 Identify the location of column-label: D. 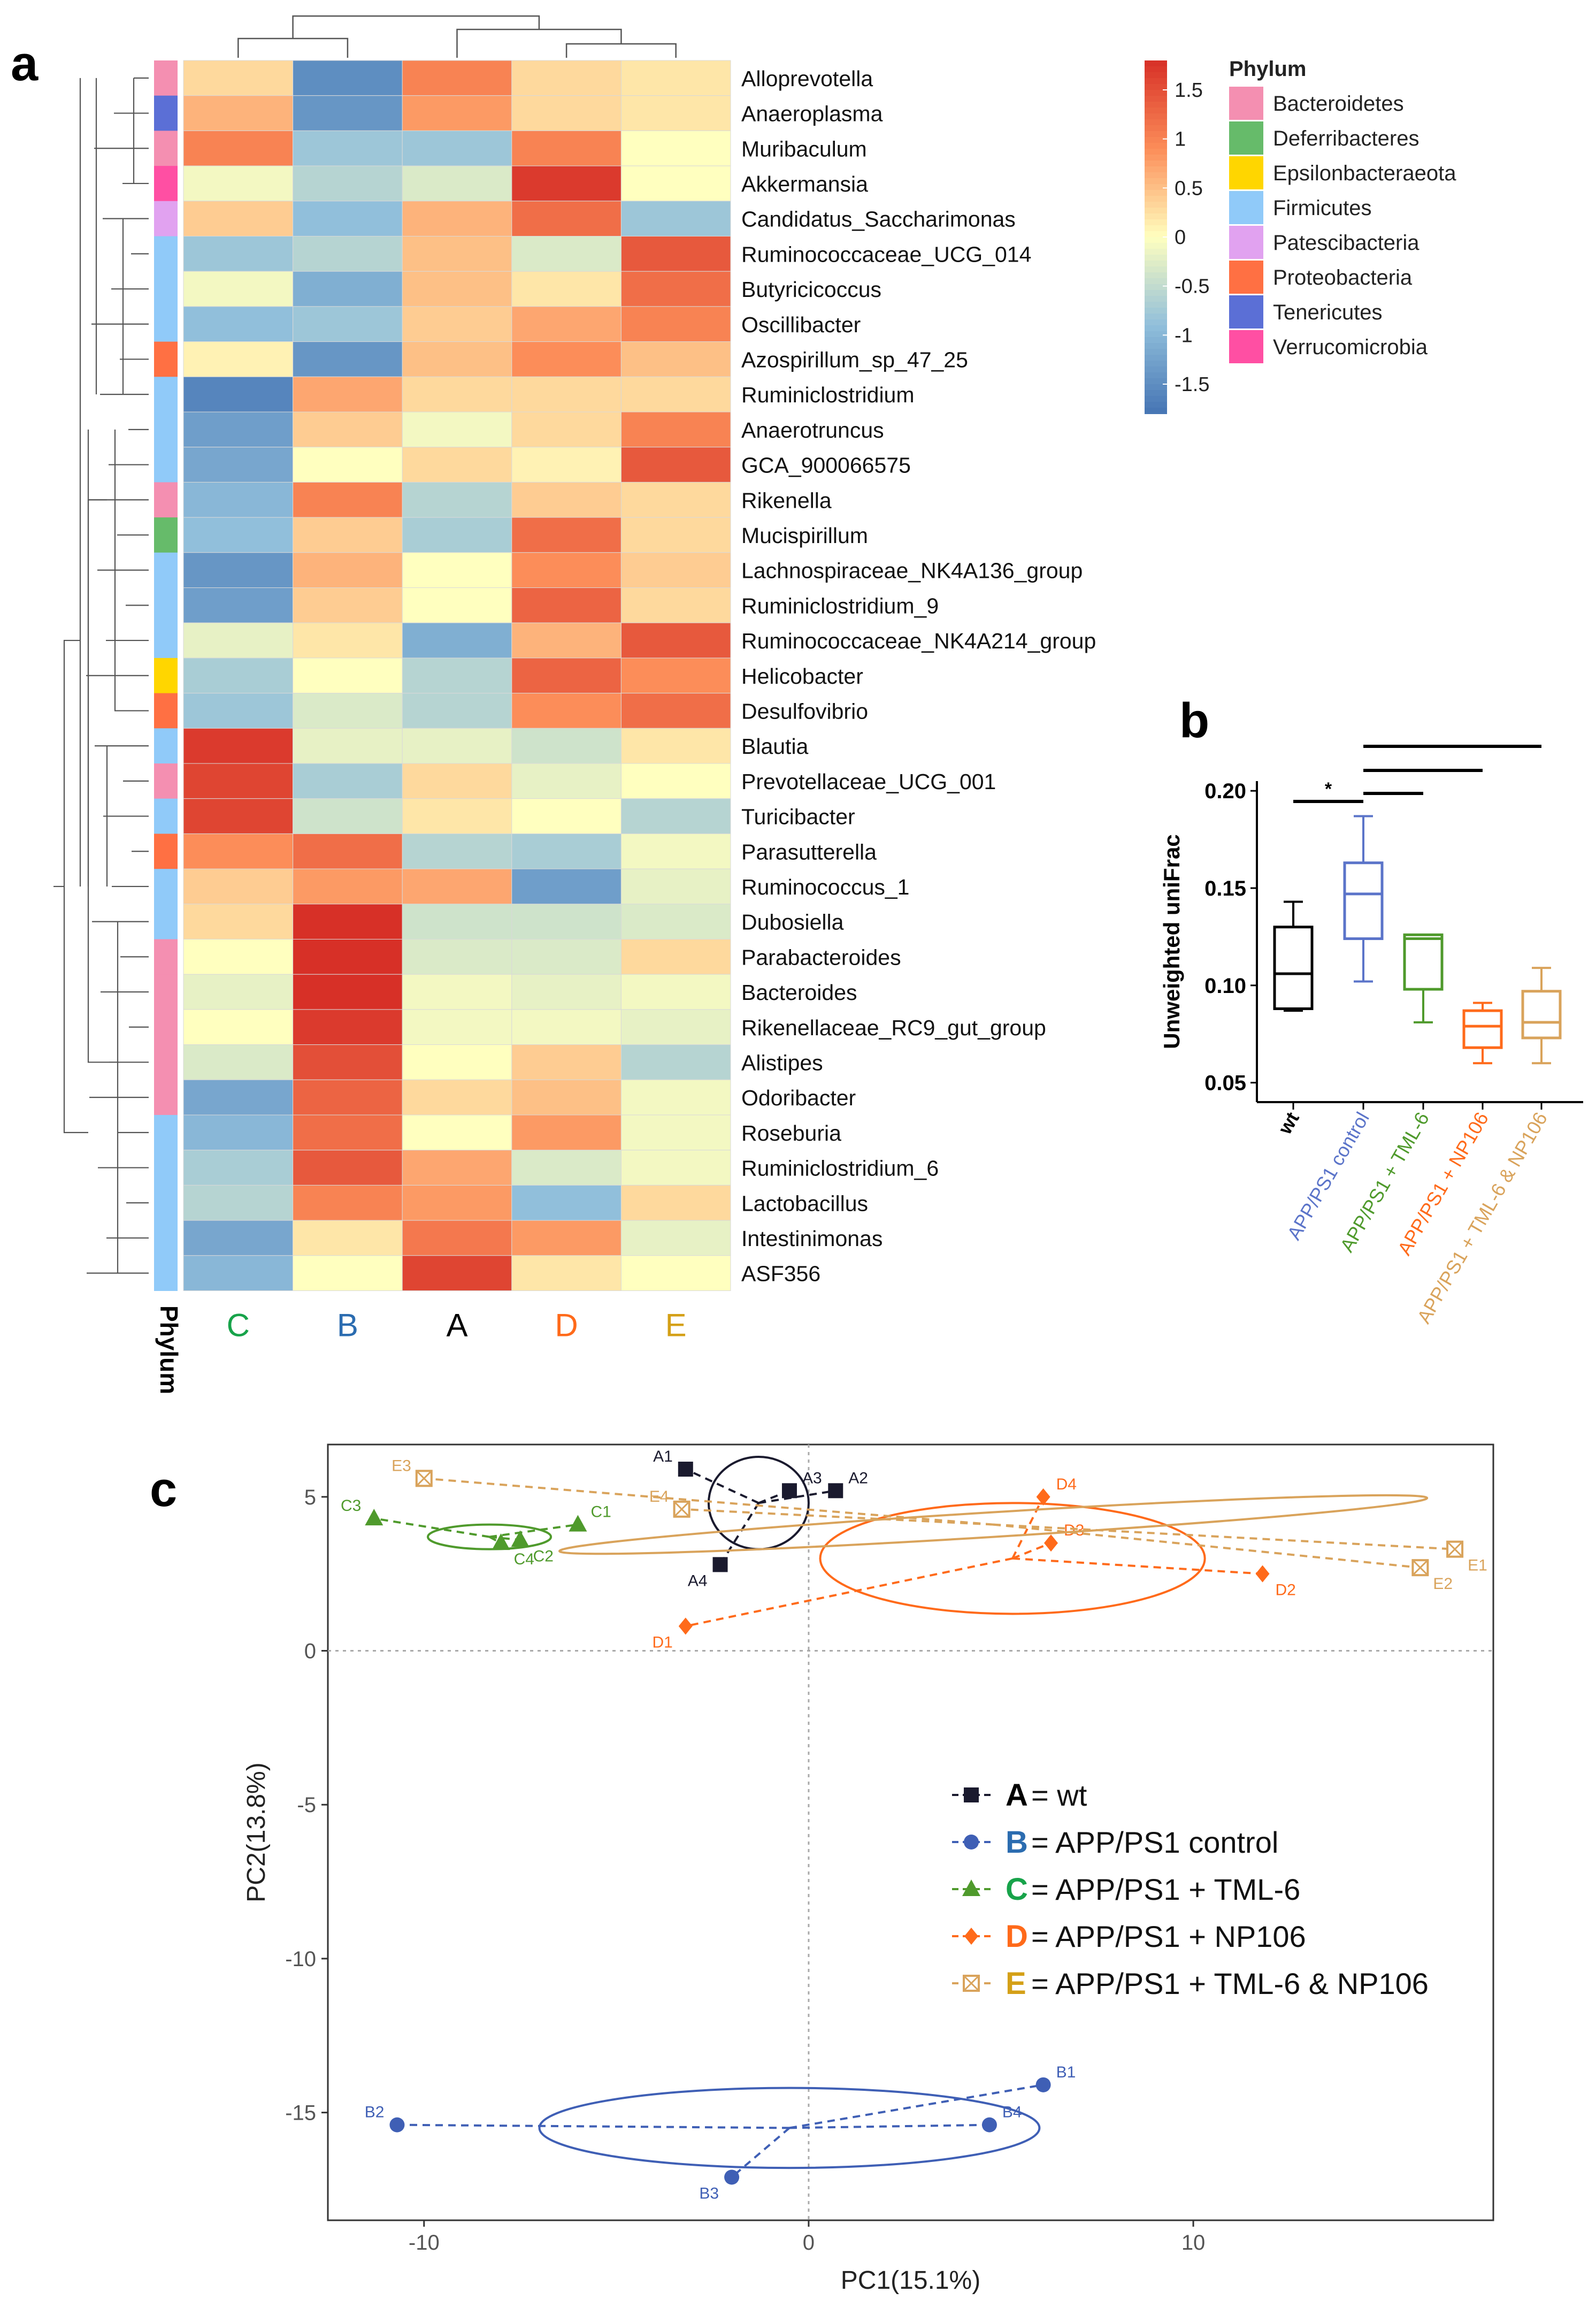
(566, 1326).